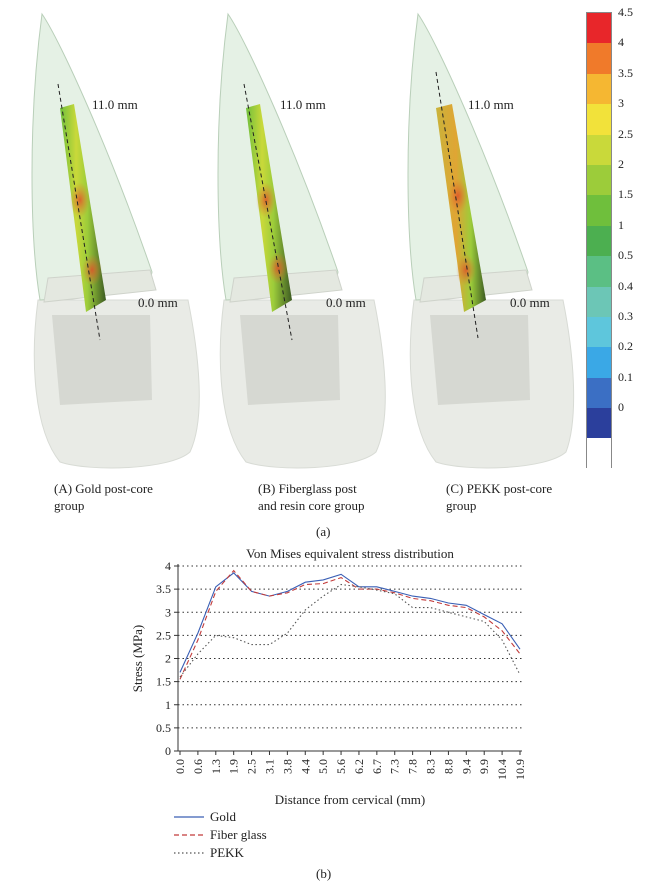  I want to click on legend-label-fiber-glass: Fiber glass, so click(238, 834).